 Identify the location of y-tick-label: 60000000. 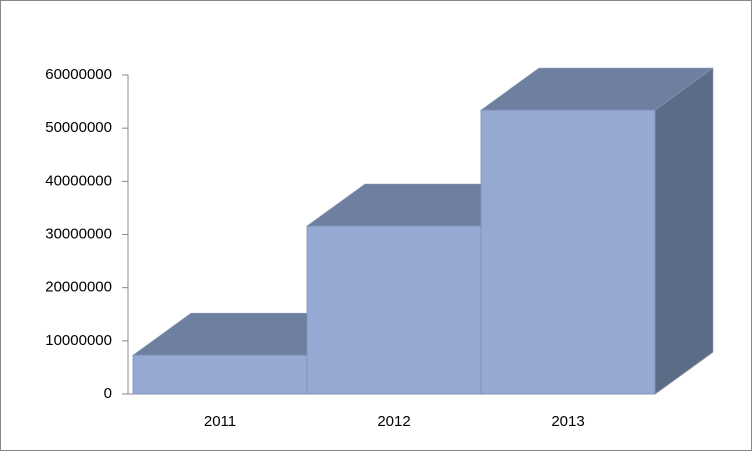
(78, 74).